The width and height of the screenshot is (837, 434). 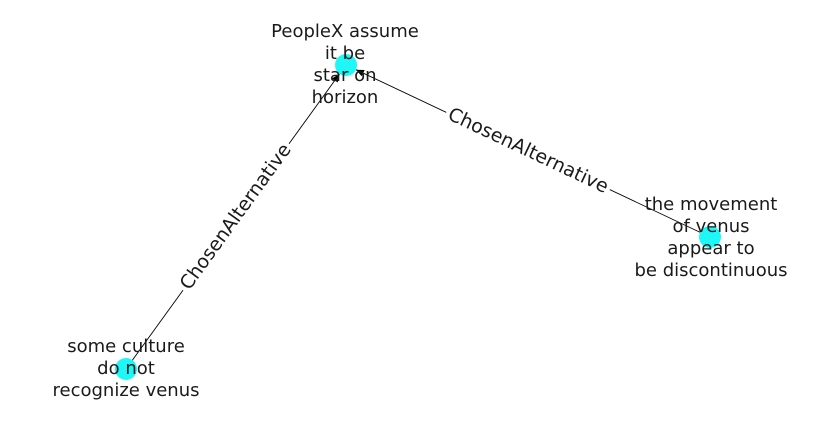 I want to click on edge-label-text-n3-n1: ChosenAlternative, so click(x=235, y=216).